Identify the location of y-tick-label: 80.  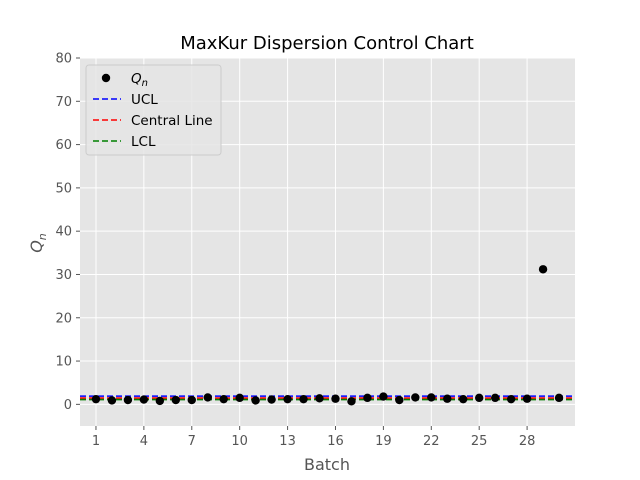
(63, 59).